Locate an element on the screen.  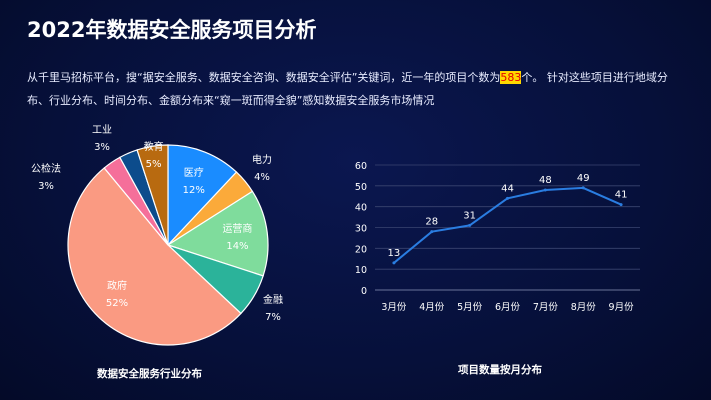
data-label: 13 is located at coordinates (394, 253).